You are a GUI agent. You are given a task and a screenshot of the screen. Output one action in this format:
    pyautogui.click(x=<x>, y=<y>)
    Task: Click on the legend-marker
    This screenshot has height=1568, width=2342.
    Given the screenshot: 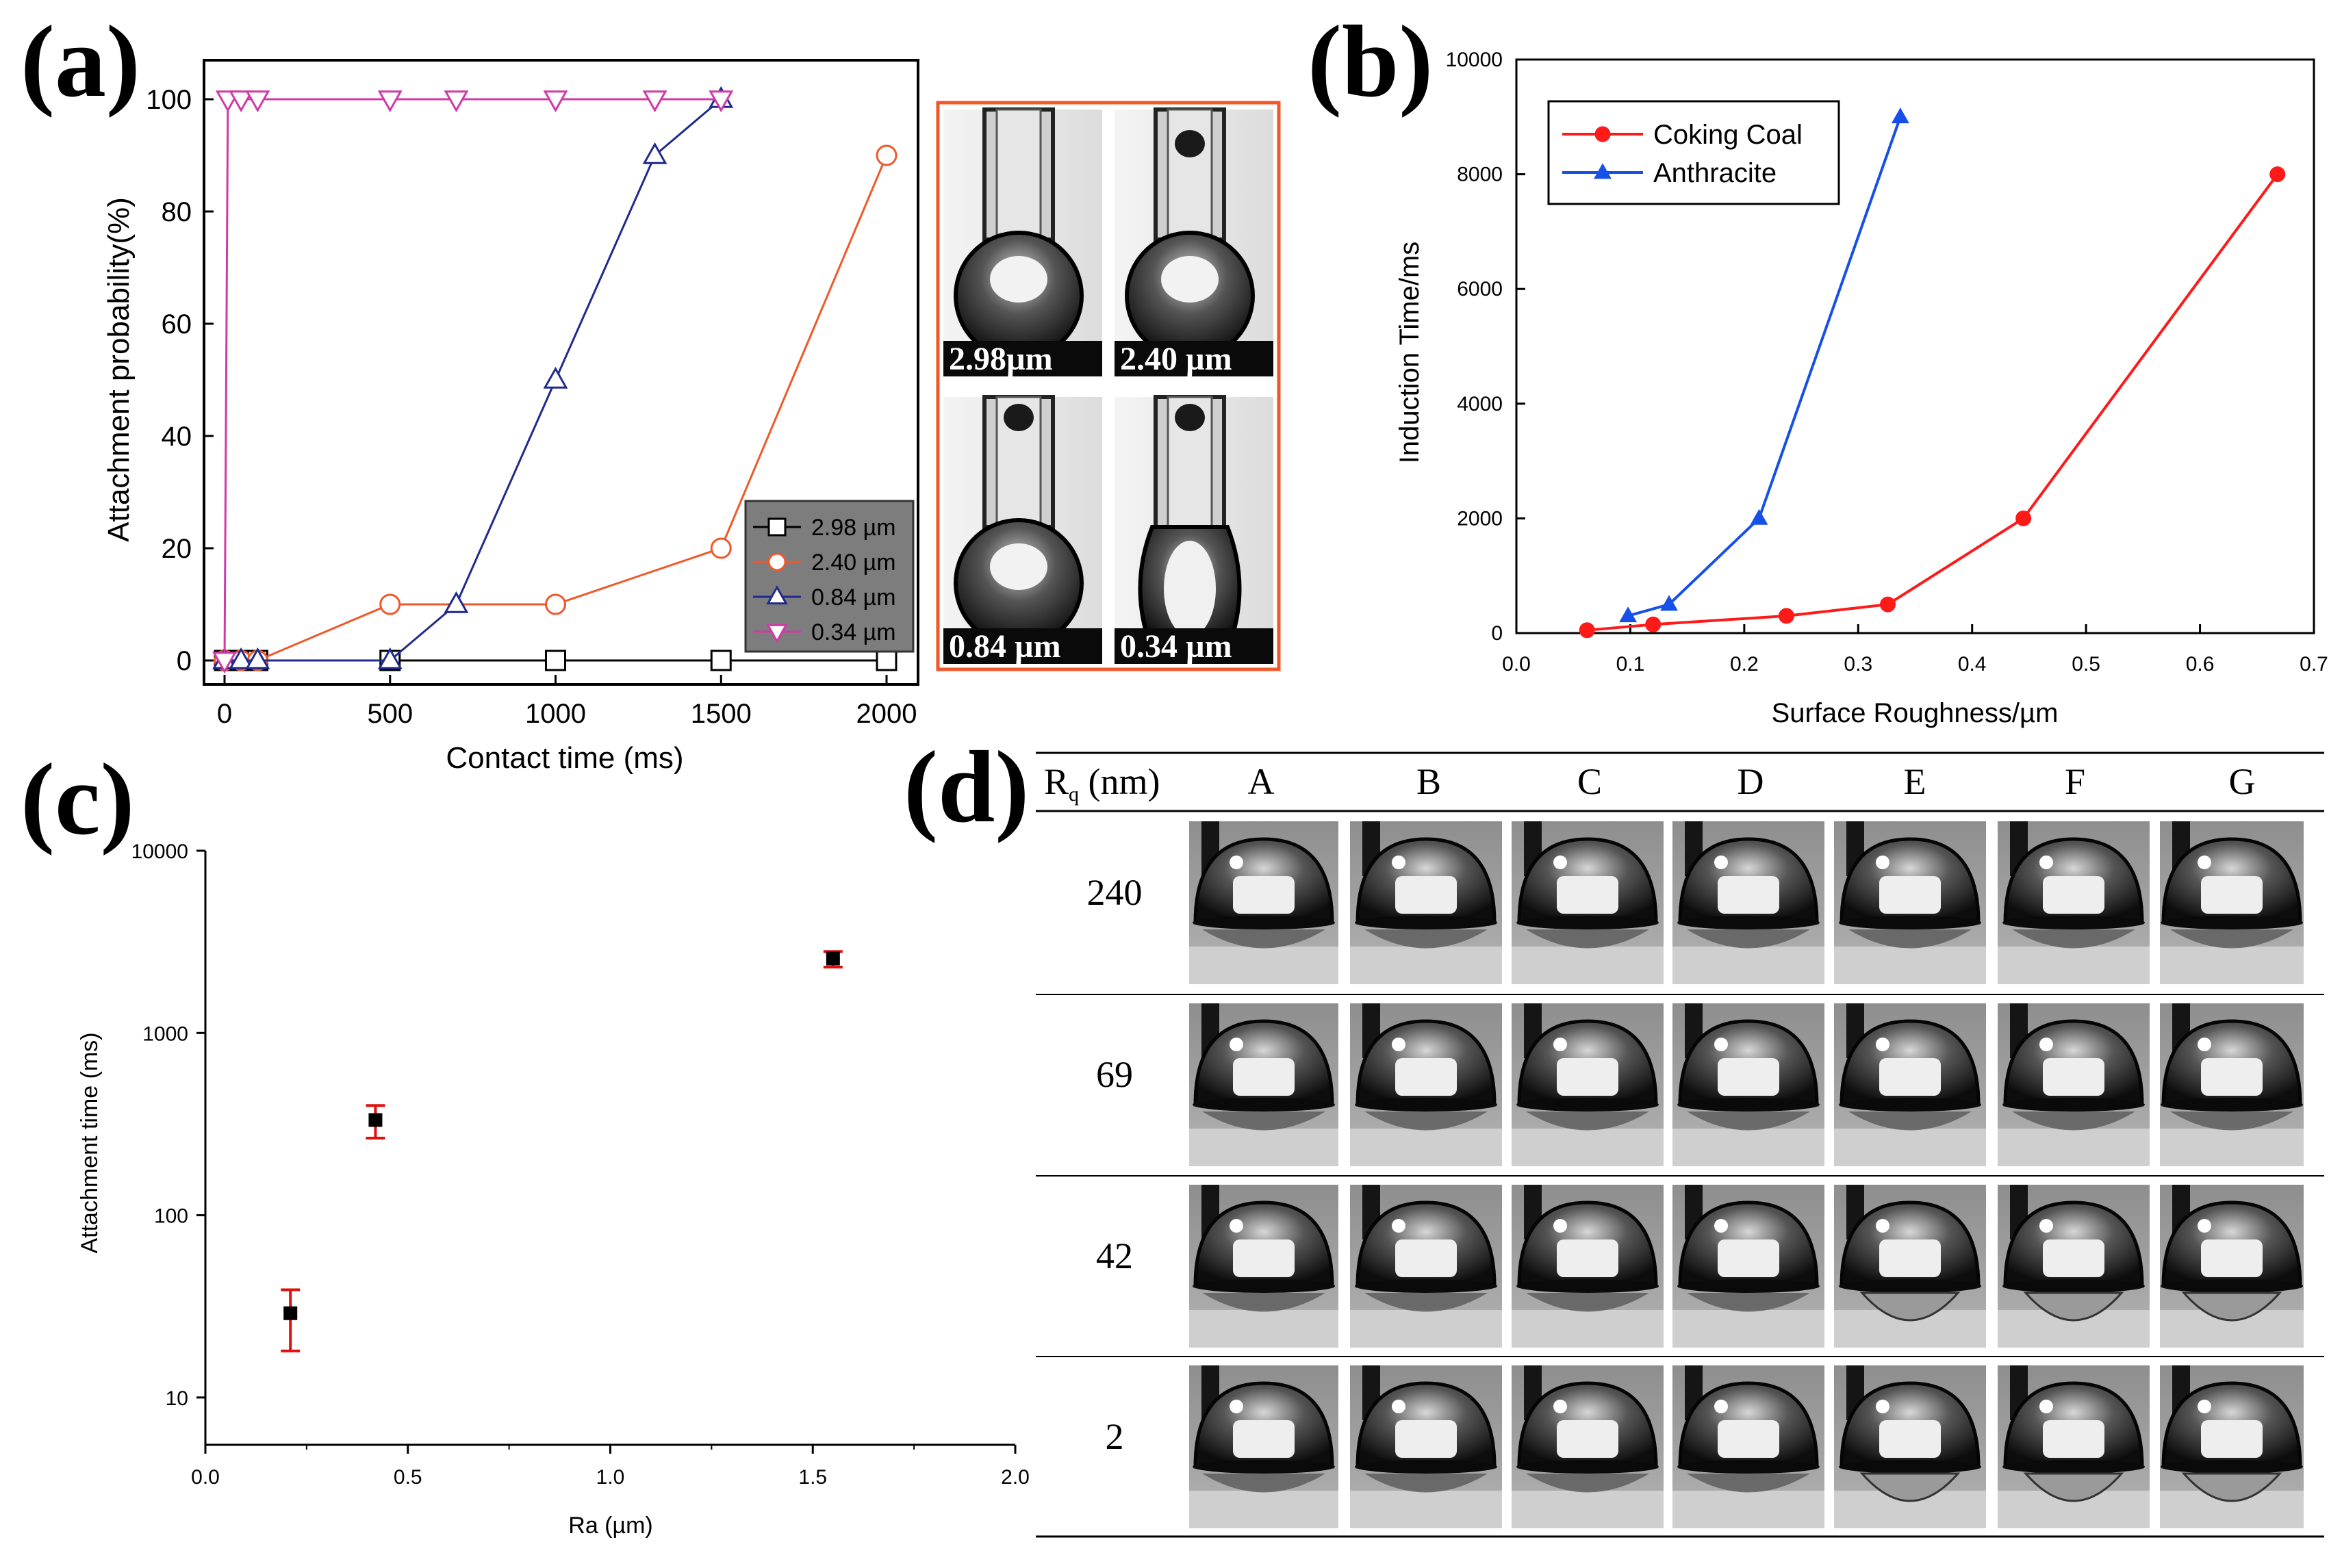 What is the action you would take?
    pyautogui.click(x=777, y=633)
    